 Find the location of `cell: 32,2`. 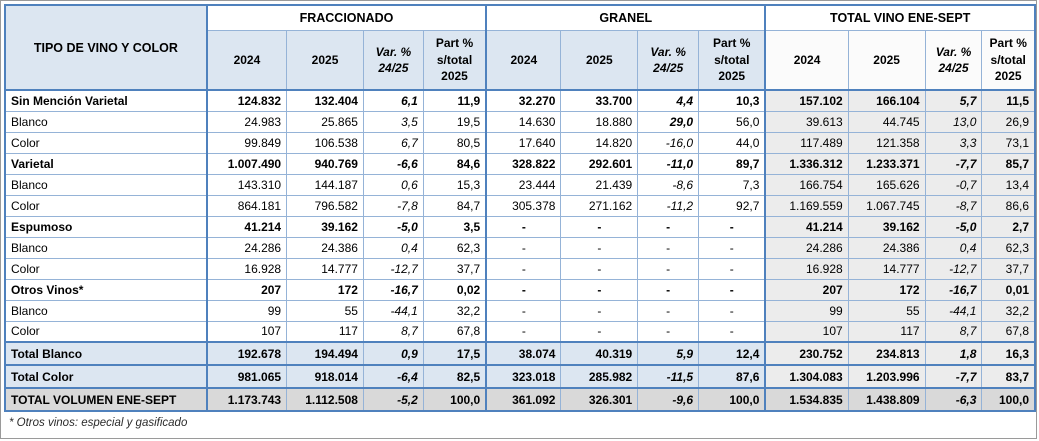

cell: 32,2 is located at coordinates (1008, 310).